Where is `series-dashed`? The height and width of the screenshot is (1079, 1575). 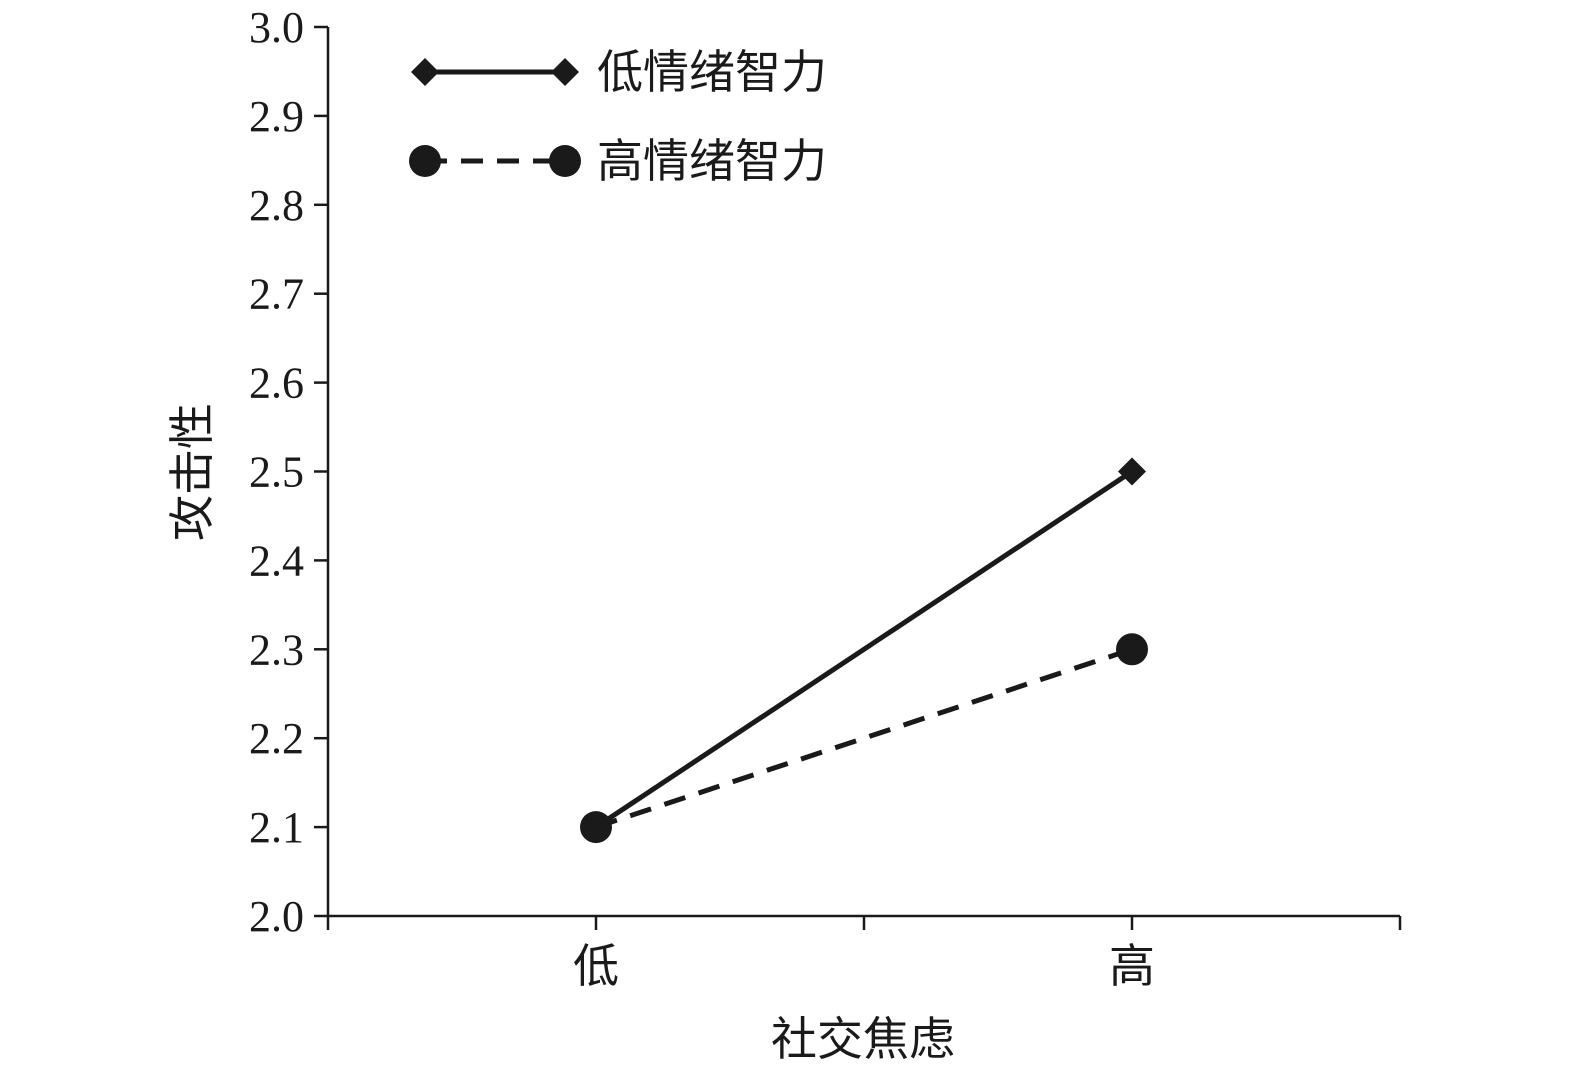
series-dashed is located at coordinates (864, 738).